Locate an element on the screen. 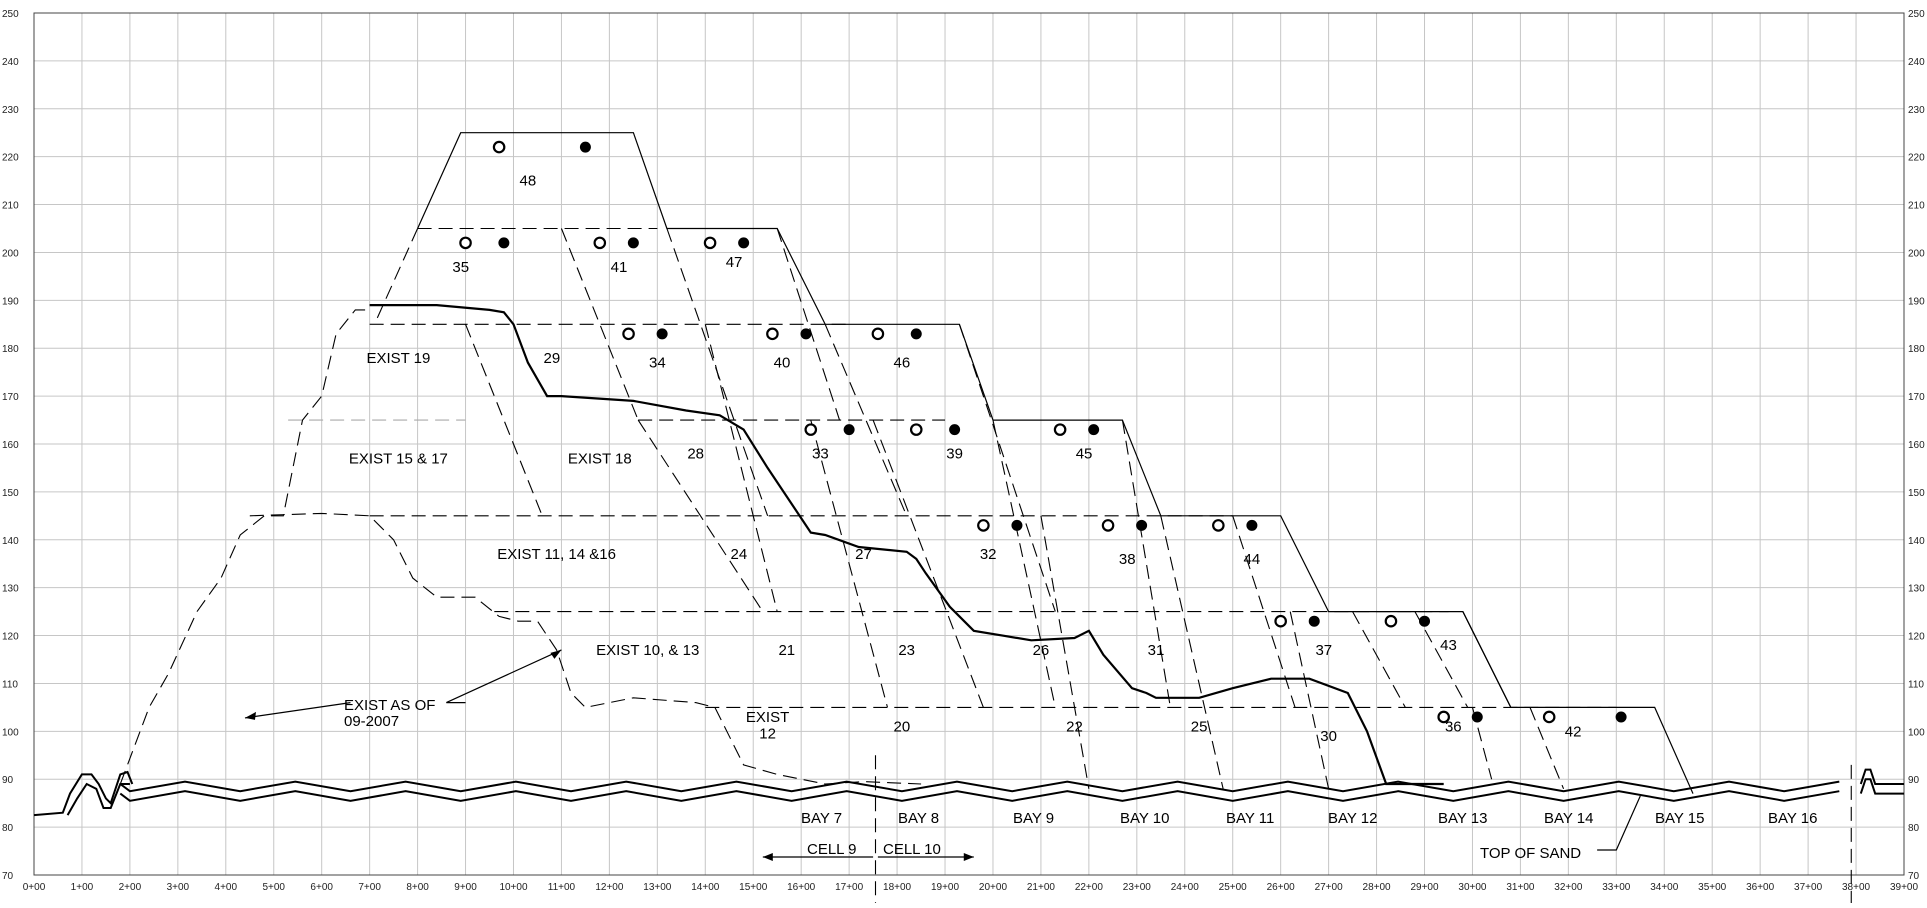  x-tick-label: 18+00 is located at coordinates (897, 887).